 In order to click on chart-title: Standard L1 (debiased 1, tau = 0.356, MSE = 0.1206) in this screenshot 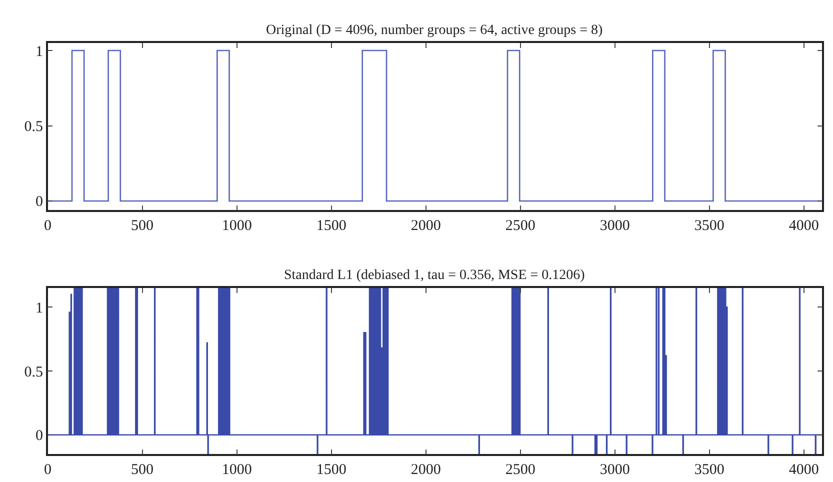, I will do `click(435, 275)`.